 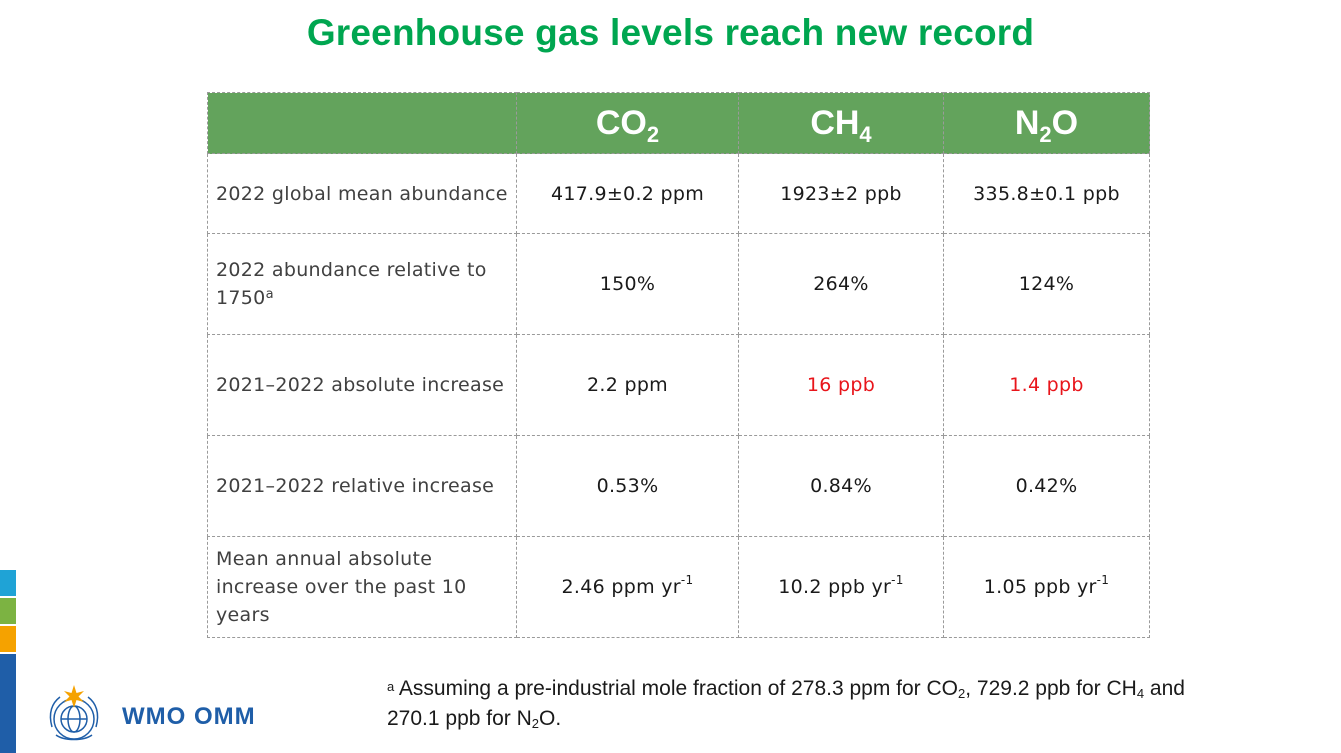 I want to click on value-cell-ch4: 1923±2 ppb, so click(x=841, y=193).